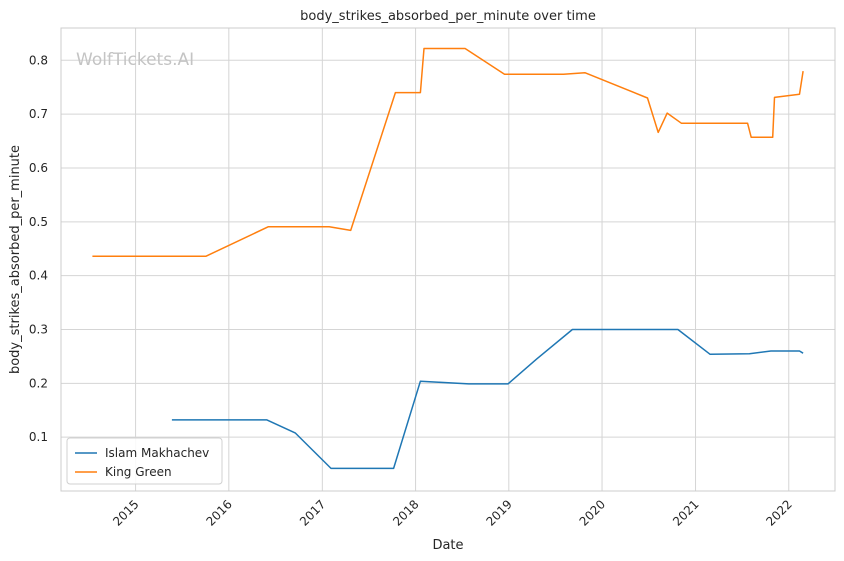 The image size is (844, 561). Describe the element at coordinates (15, 259) in the screenshot. I see `y-axis-label: body_strikes_absorbed_per_minute` at that location.